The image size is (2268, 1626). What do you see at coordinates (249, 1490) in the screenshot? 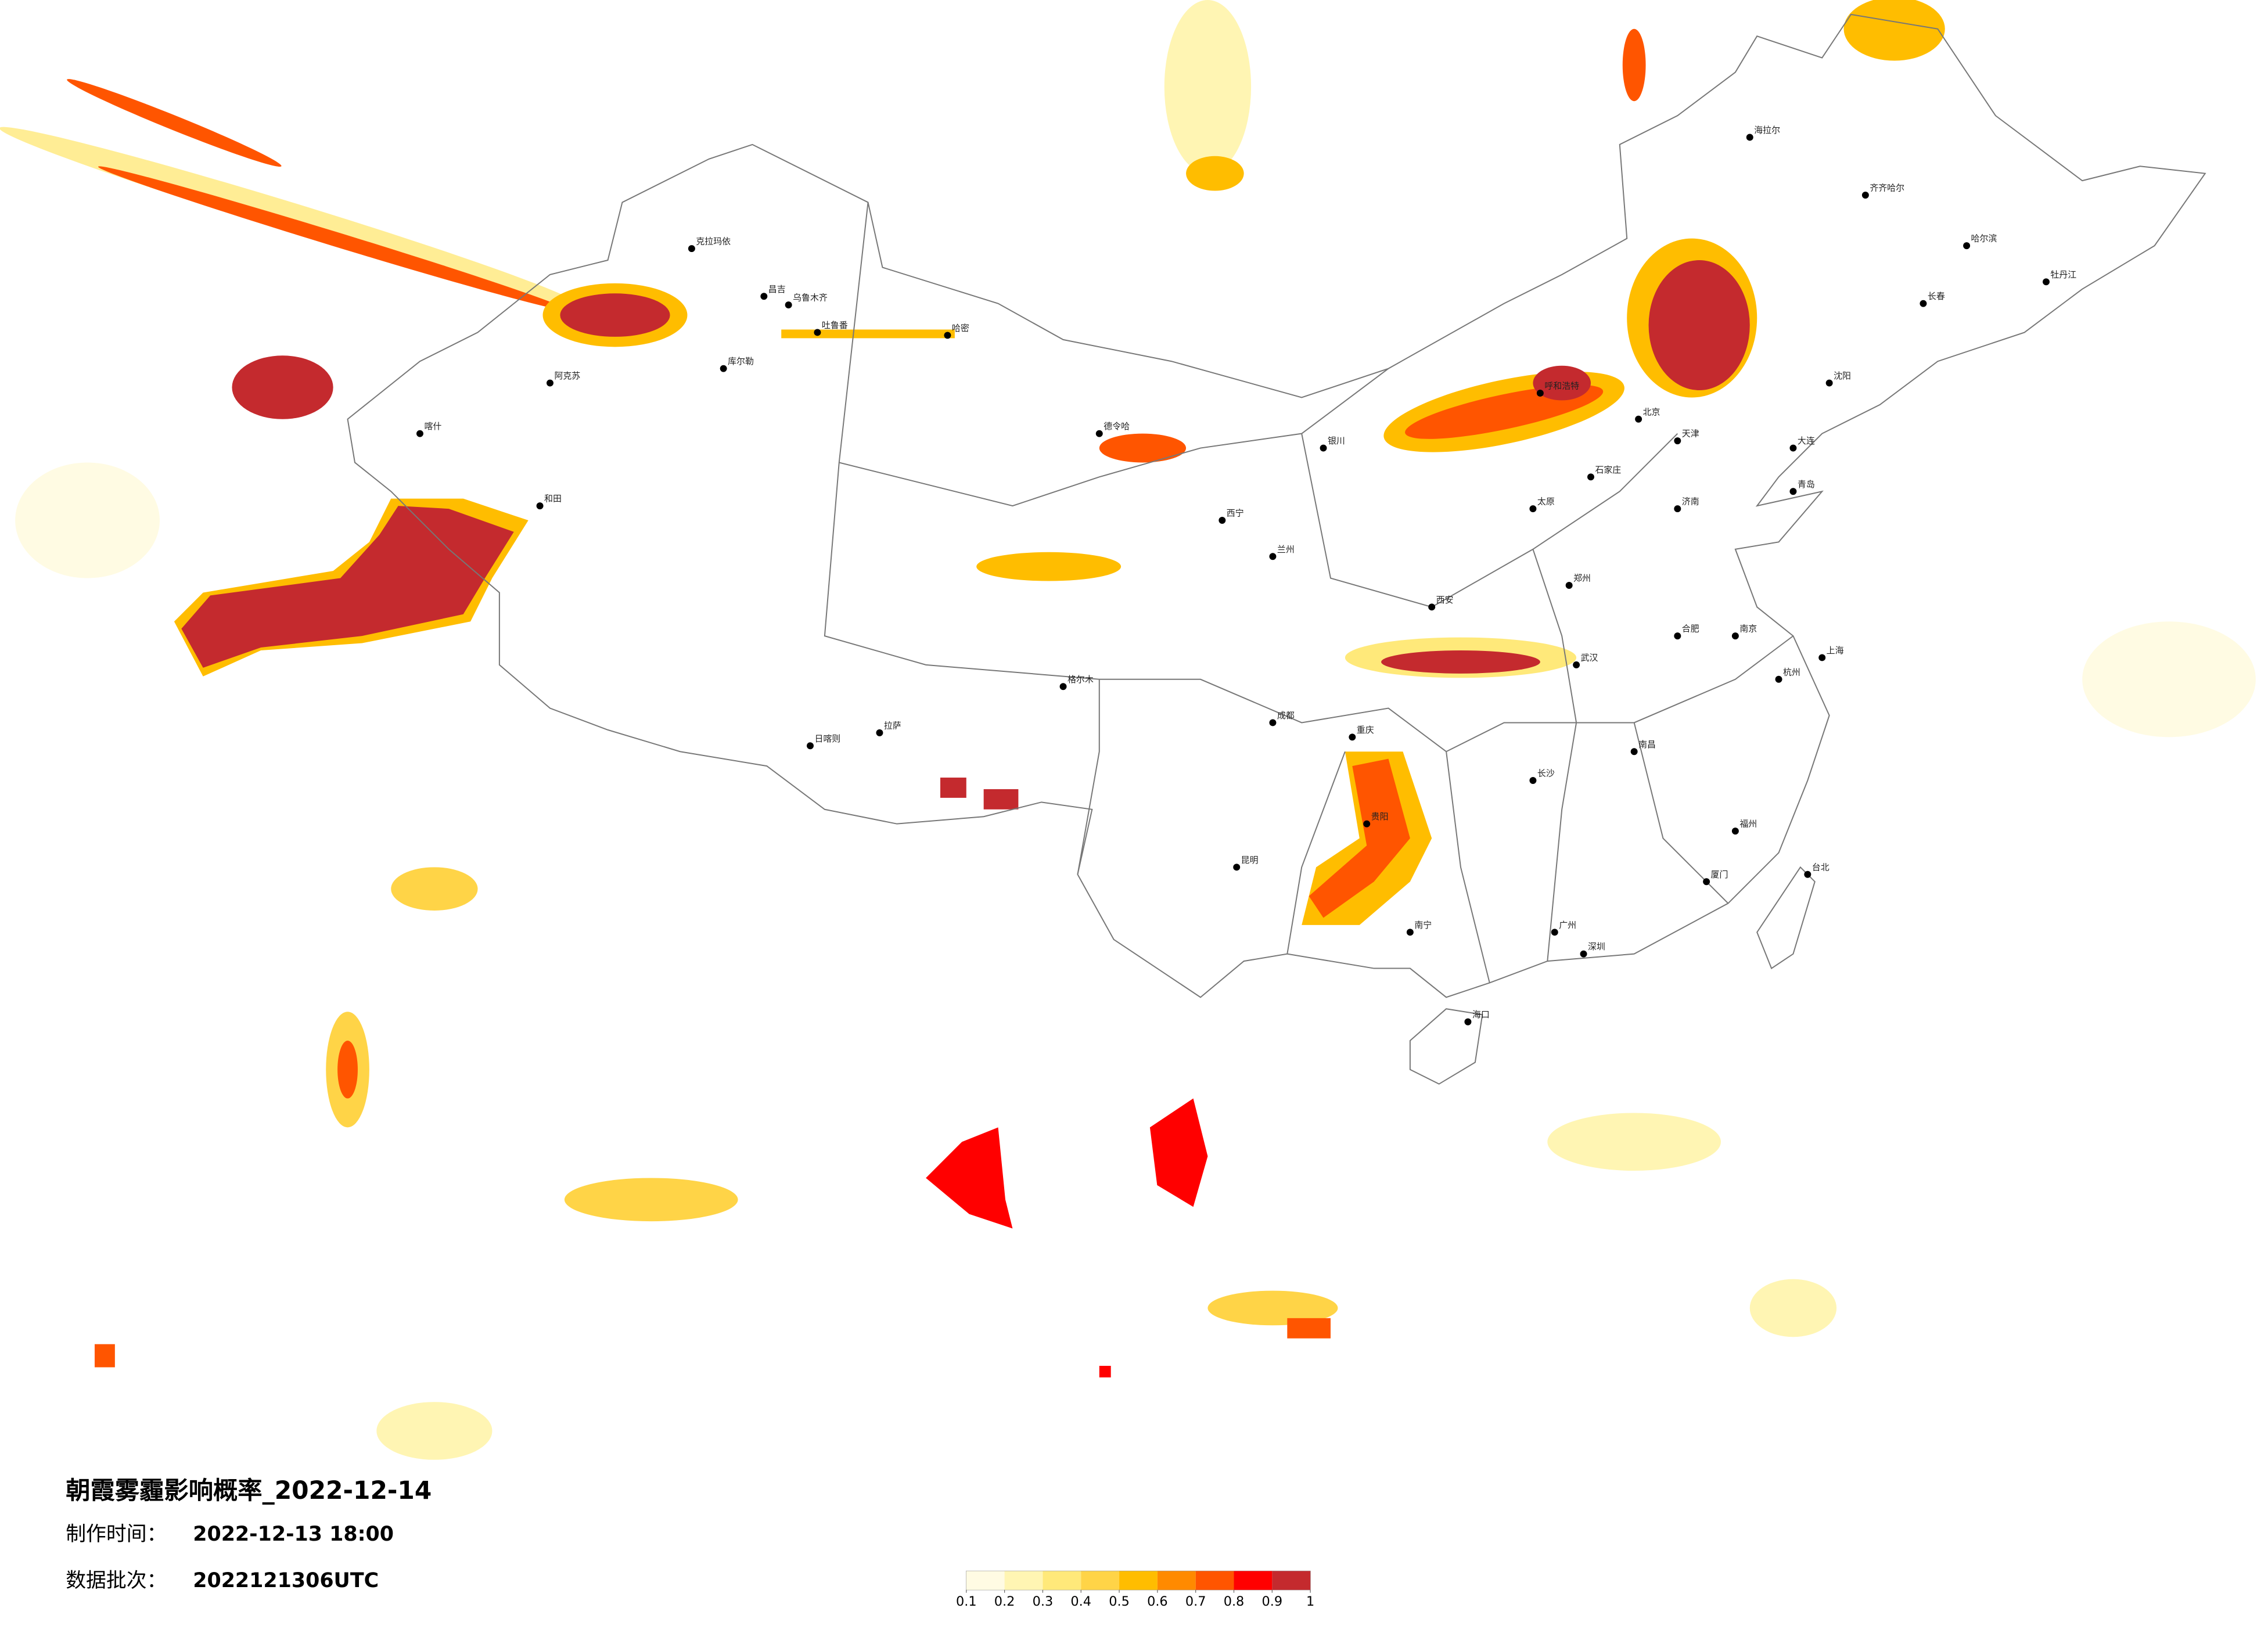
I see `map-title: 朝霞雾霾影响概率_2022-12-14` at bounding box center [249, 1490].